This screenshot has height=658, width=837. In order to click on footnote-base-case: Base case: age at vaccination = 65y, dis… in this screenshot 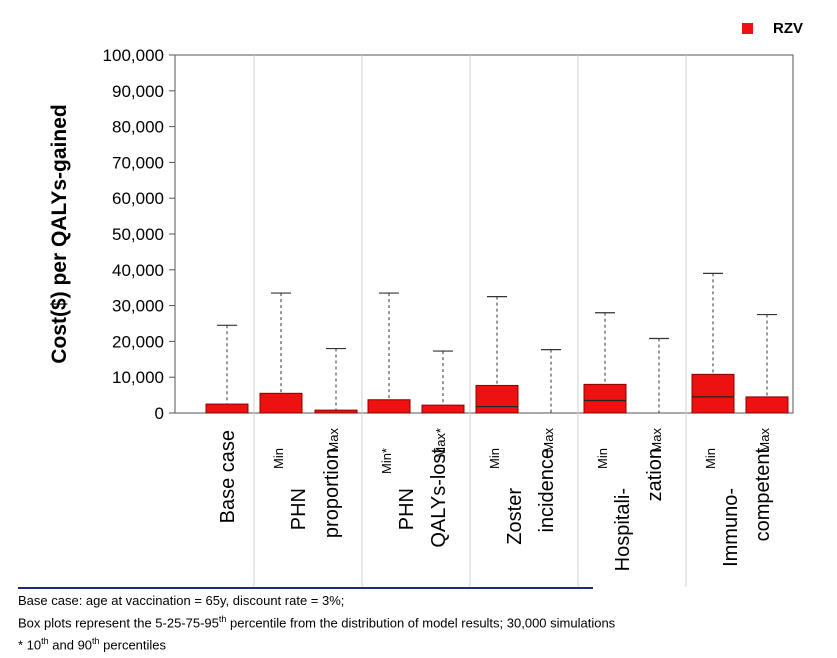, I will do `click(181, 600)`.